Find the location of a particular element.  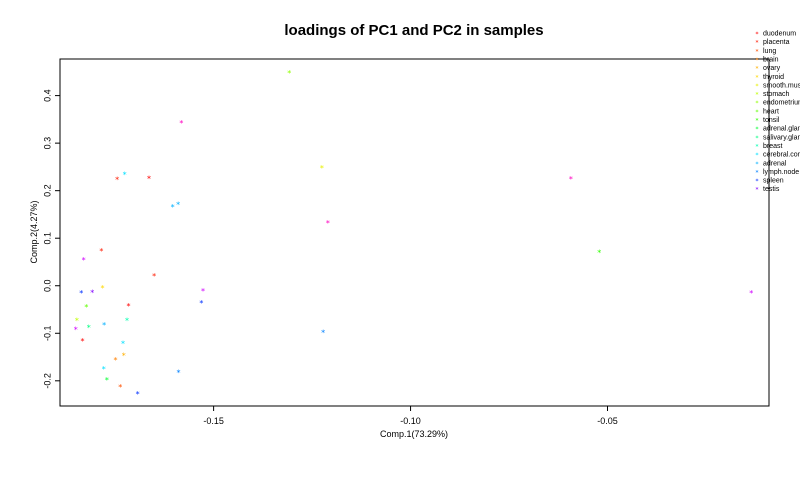

y-tick-label: 0.3 is located at coordinates (47, 143).